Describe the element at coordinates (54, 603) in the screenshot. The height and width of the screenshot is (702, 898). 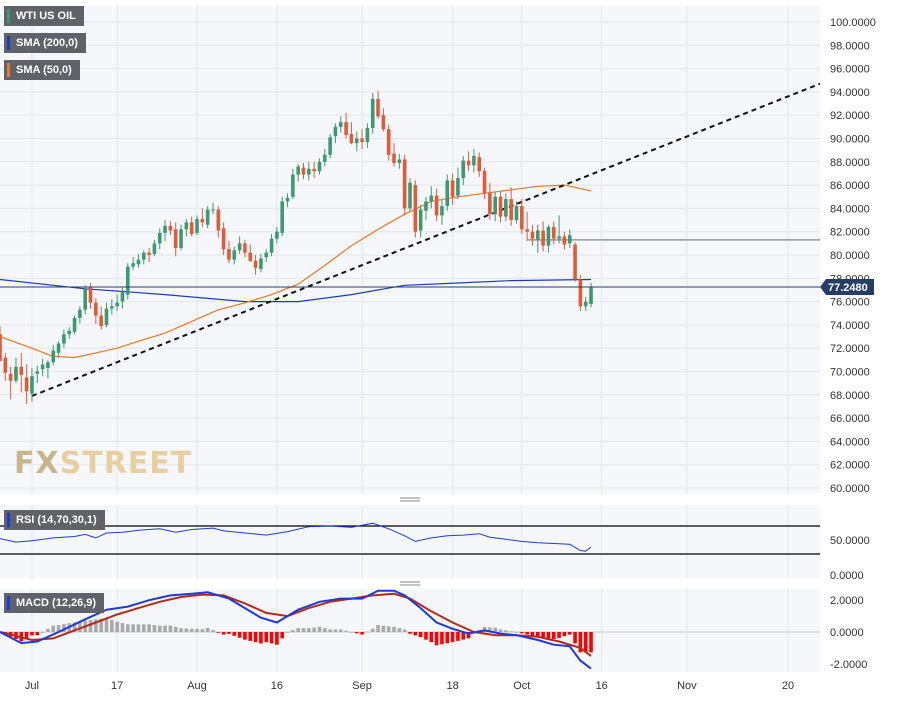
I see `legend-macd: MACD (12,26,9)` at that location.